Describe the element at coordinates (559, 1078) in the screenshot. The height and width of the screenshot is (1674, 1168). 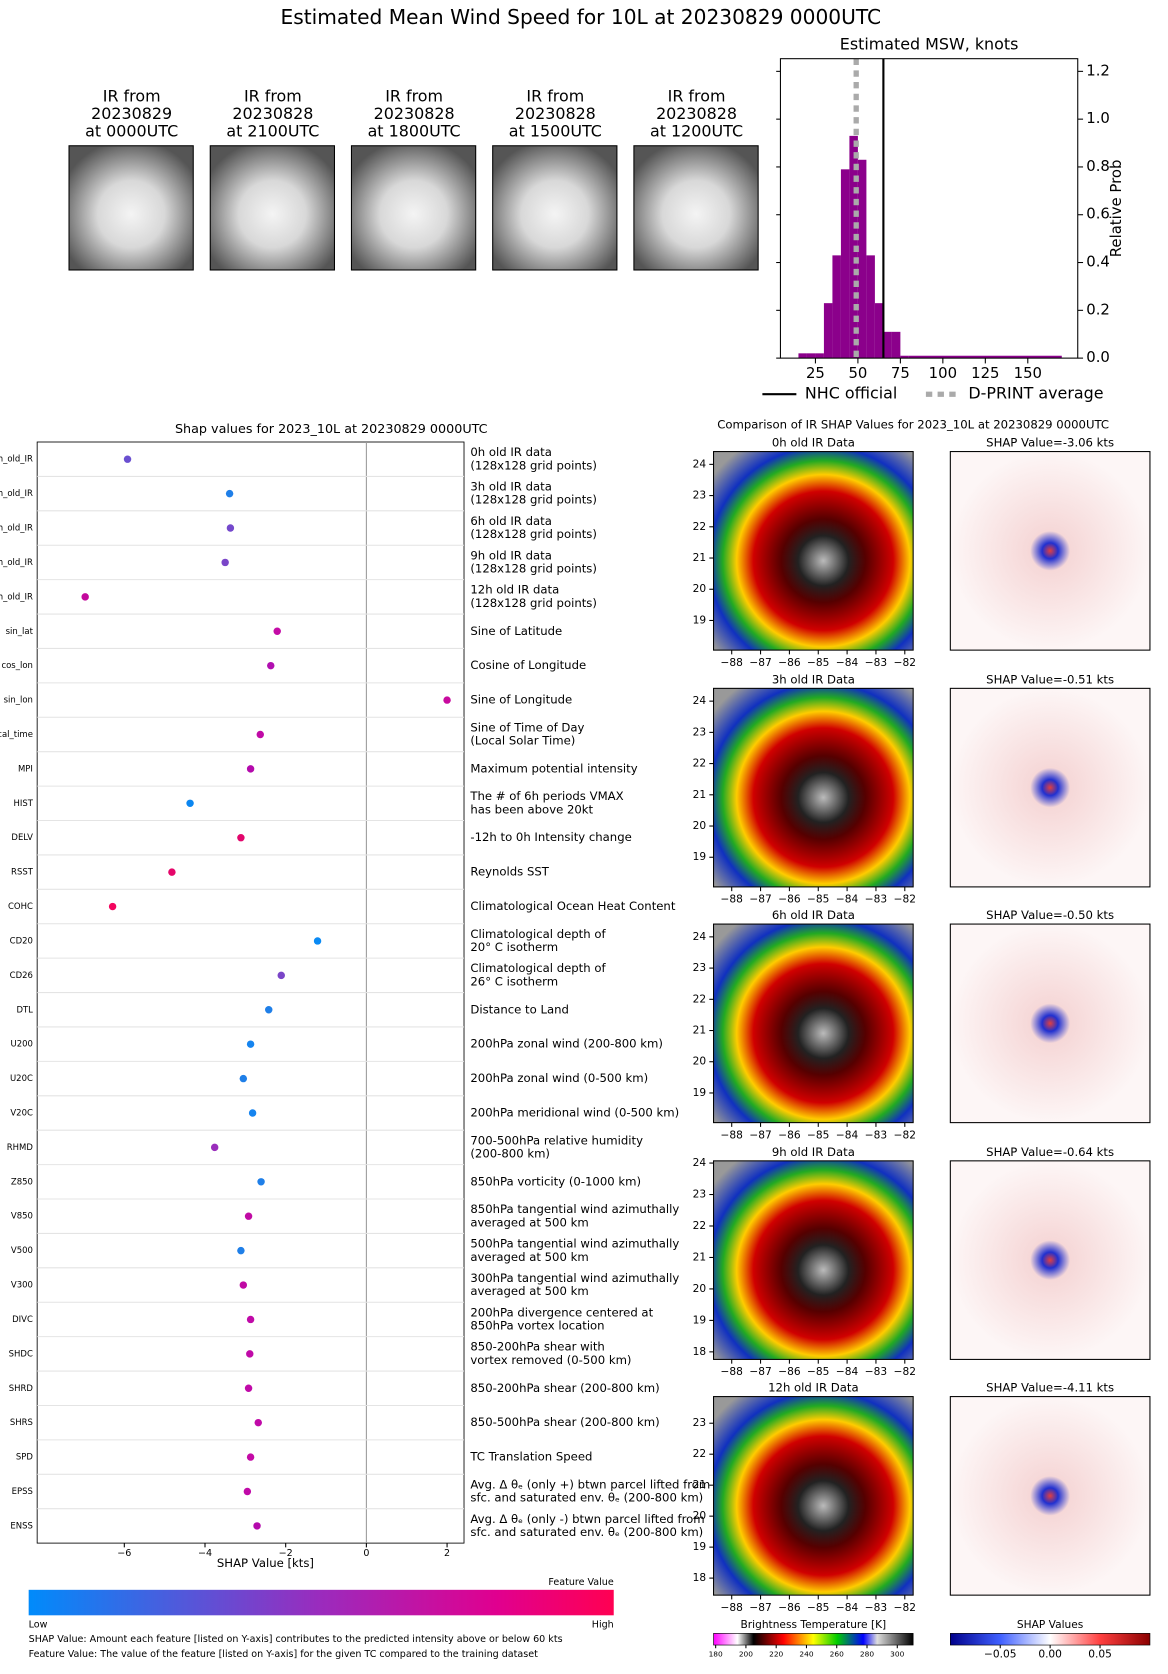
I see `feature-description: 200hPa zonal wind (0-500 km)` at that location.